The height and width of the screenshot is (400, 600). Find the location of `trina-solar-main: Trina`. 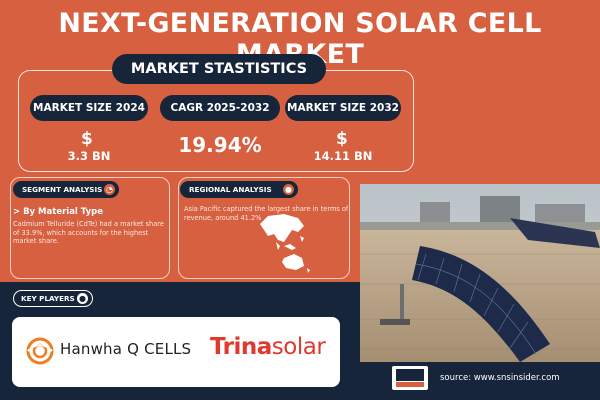

trina-solar-main: Trina is located at coordinates (241, 347).